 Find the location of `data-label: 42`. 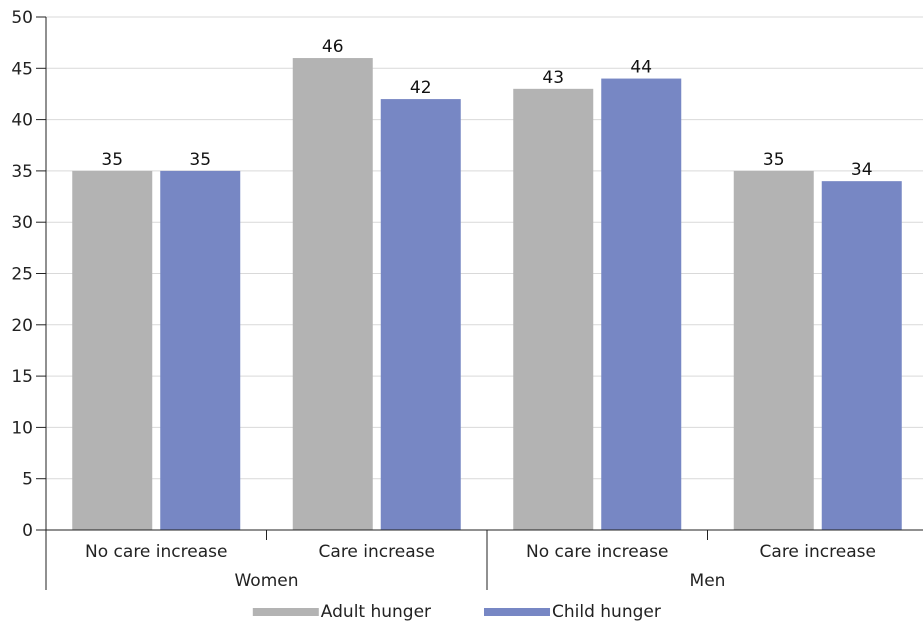

data-label: 42 is located at coordinates (421, 88).